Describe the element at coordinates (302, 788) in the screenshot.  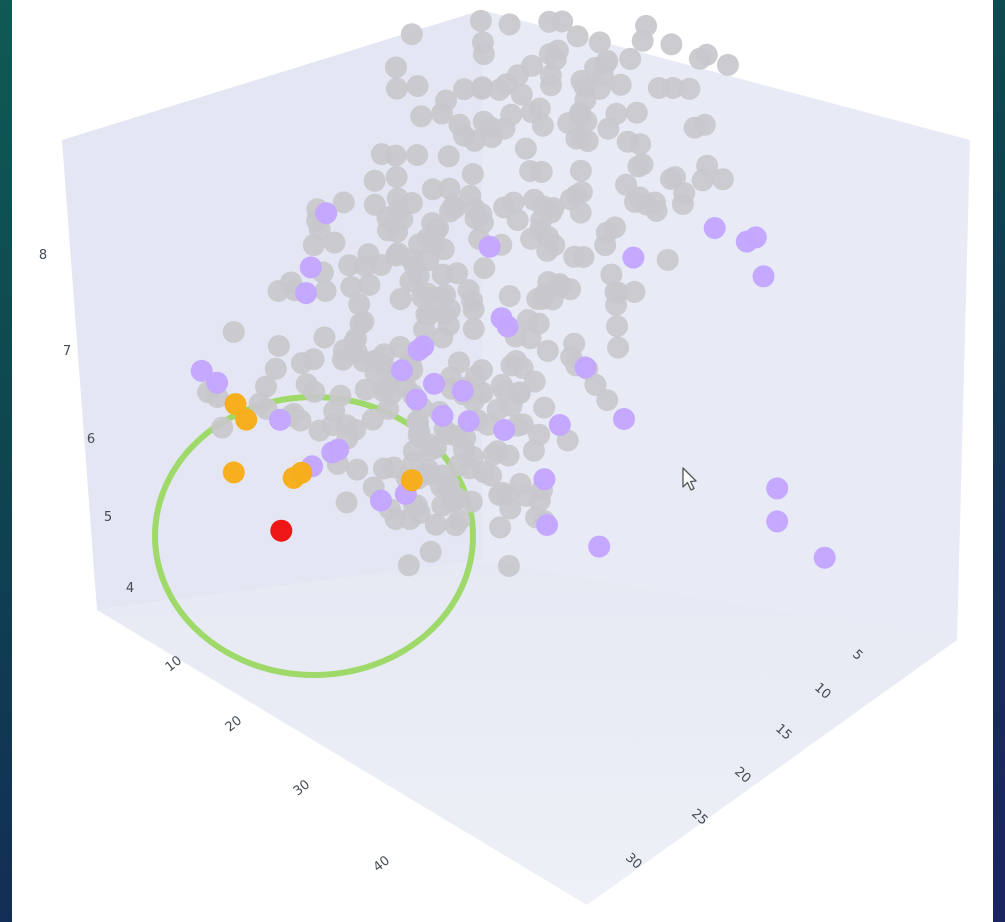
I see `x-tick-label: 30` at that location.